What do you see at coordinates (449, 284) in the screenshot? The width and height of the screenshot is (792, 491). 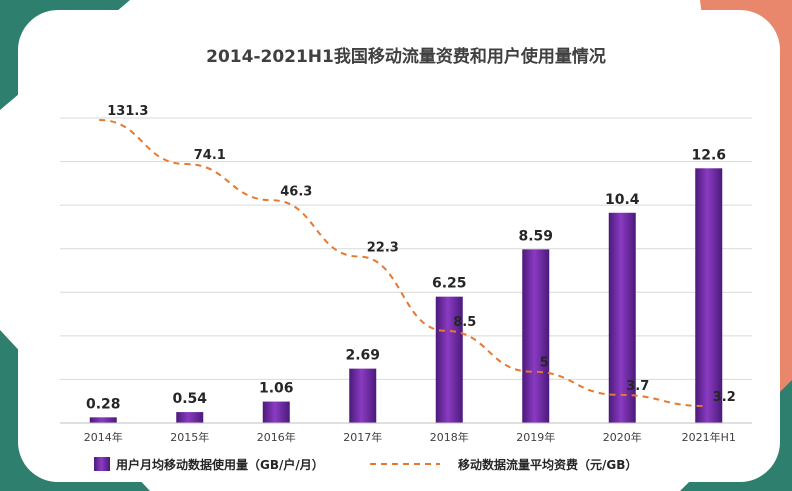 I see `bar-value-label: 6.25` at bounding box center [449, 284].